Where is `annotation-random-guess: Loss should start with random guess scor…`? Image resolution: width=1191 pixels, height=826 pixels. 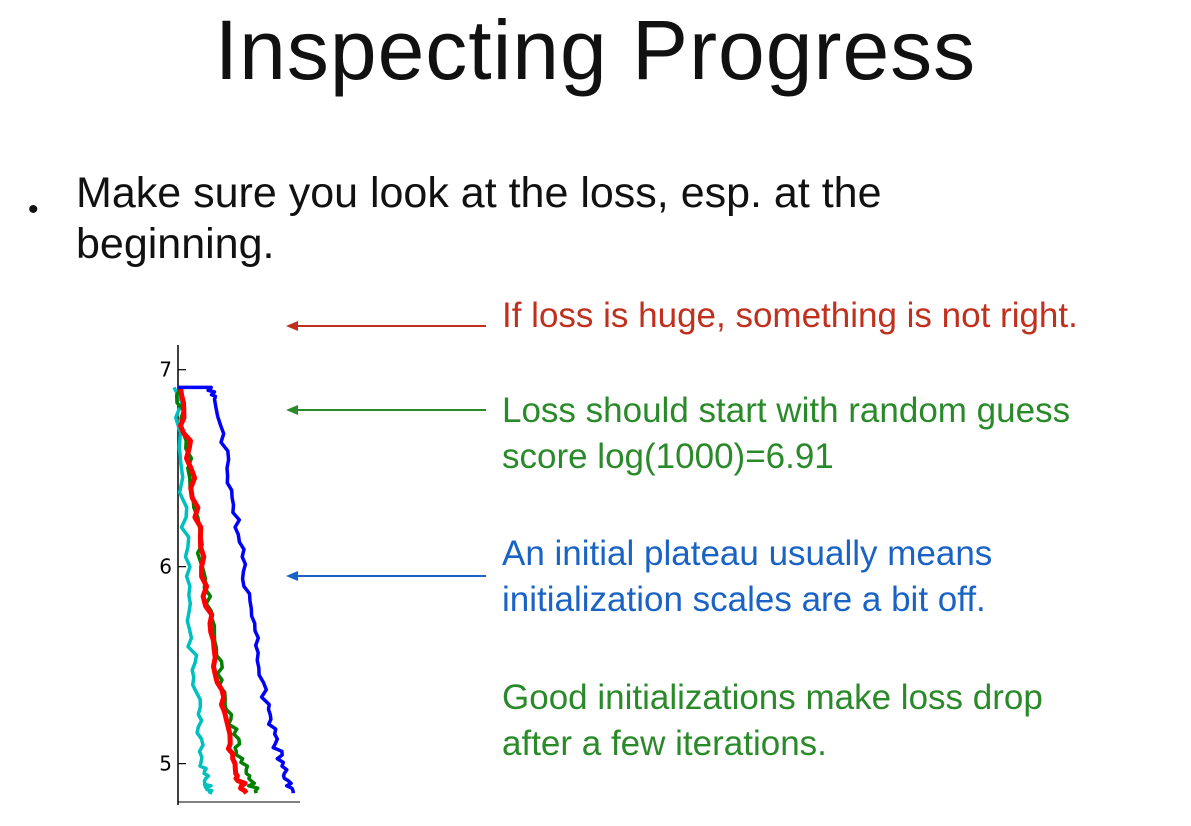
annotation-random-guess: Loss should start with random guess scor… is located at coordinates (786, 433).